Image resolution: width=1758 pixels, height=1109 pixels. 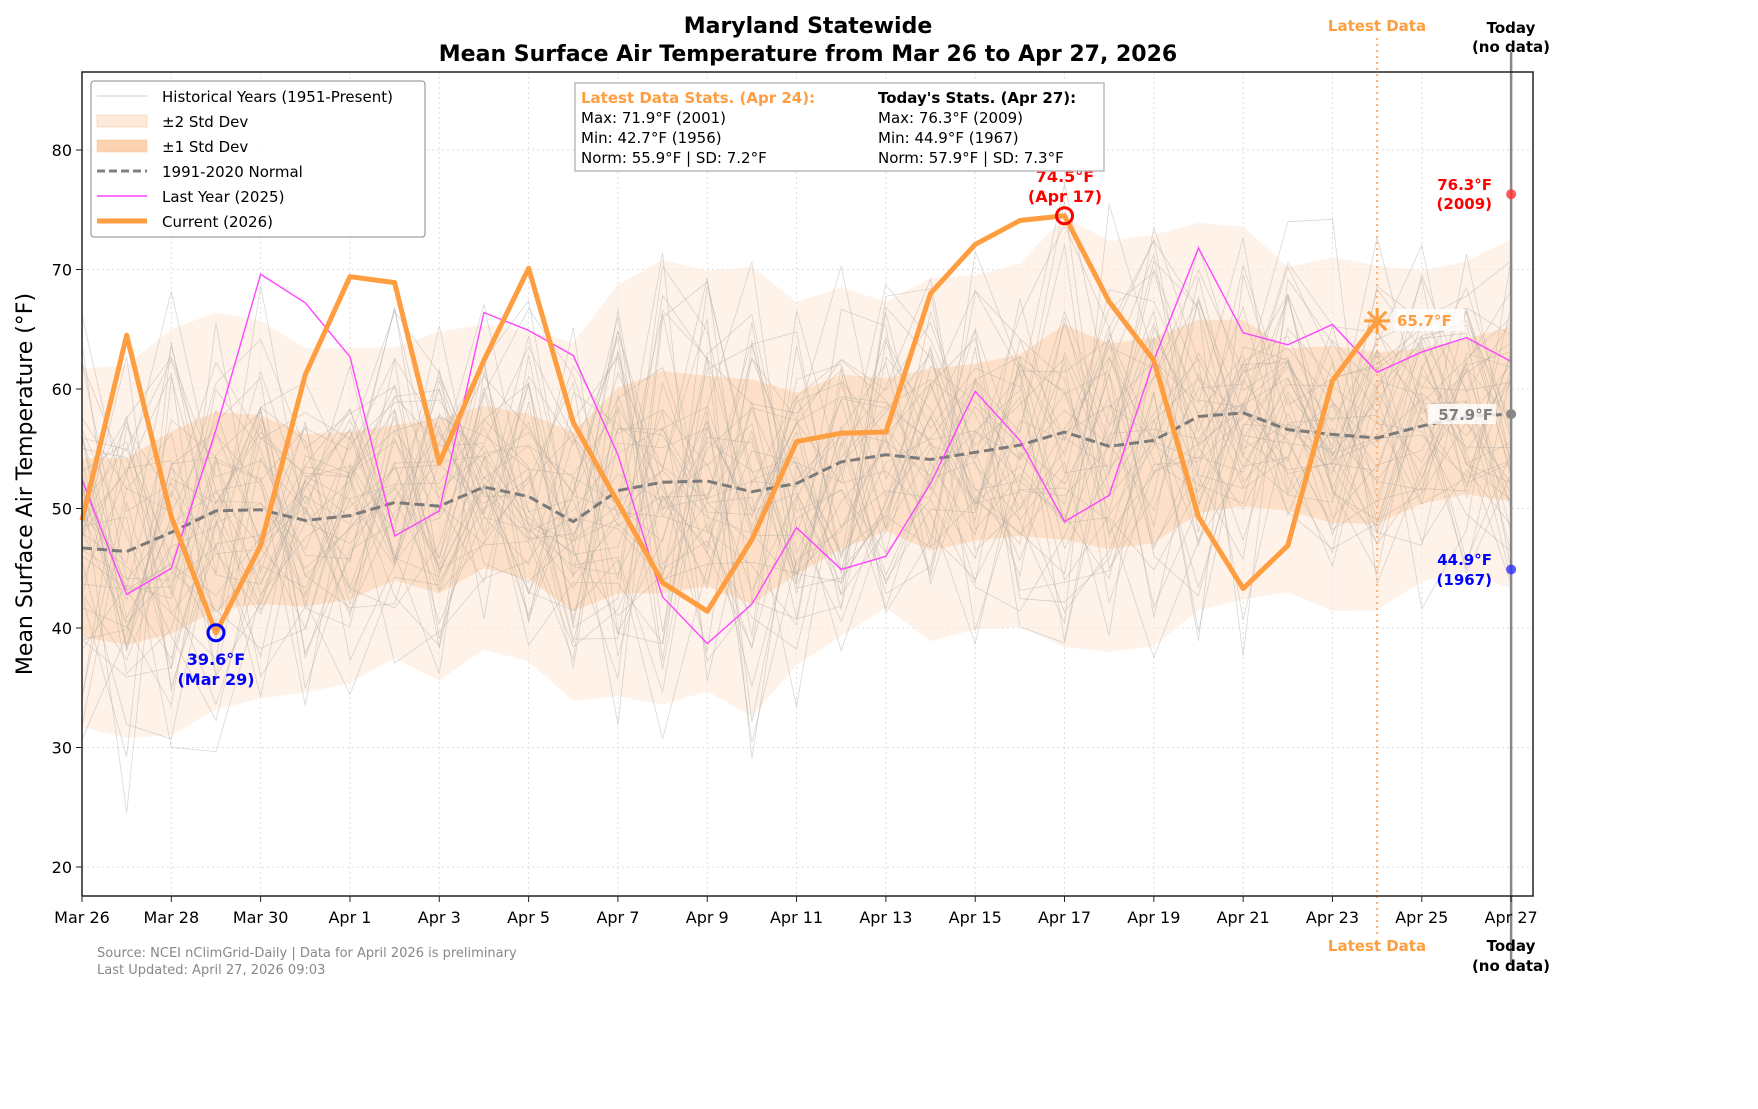 What do you see at coordinates (1465, 415) in the screenshot?
I see `today-norm-label: 57.9°F` at bounding box center [1465, 415].